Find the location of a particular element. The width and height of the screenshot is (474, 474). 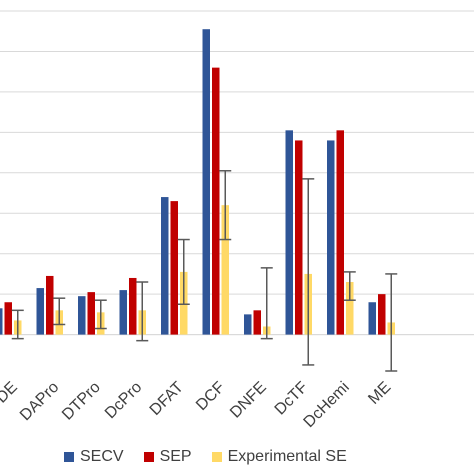

x-tick-label-de: DE is located at coordinates (10, 393).